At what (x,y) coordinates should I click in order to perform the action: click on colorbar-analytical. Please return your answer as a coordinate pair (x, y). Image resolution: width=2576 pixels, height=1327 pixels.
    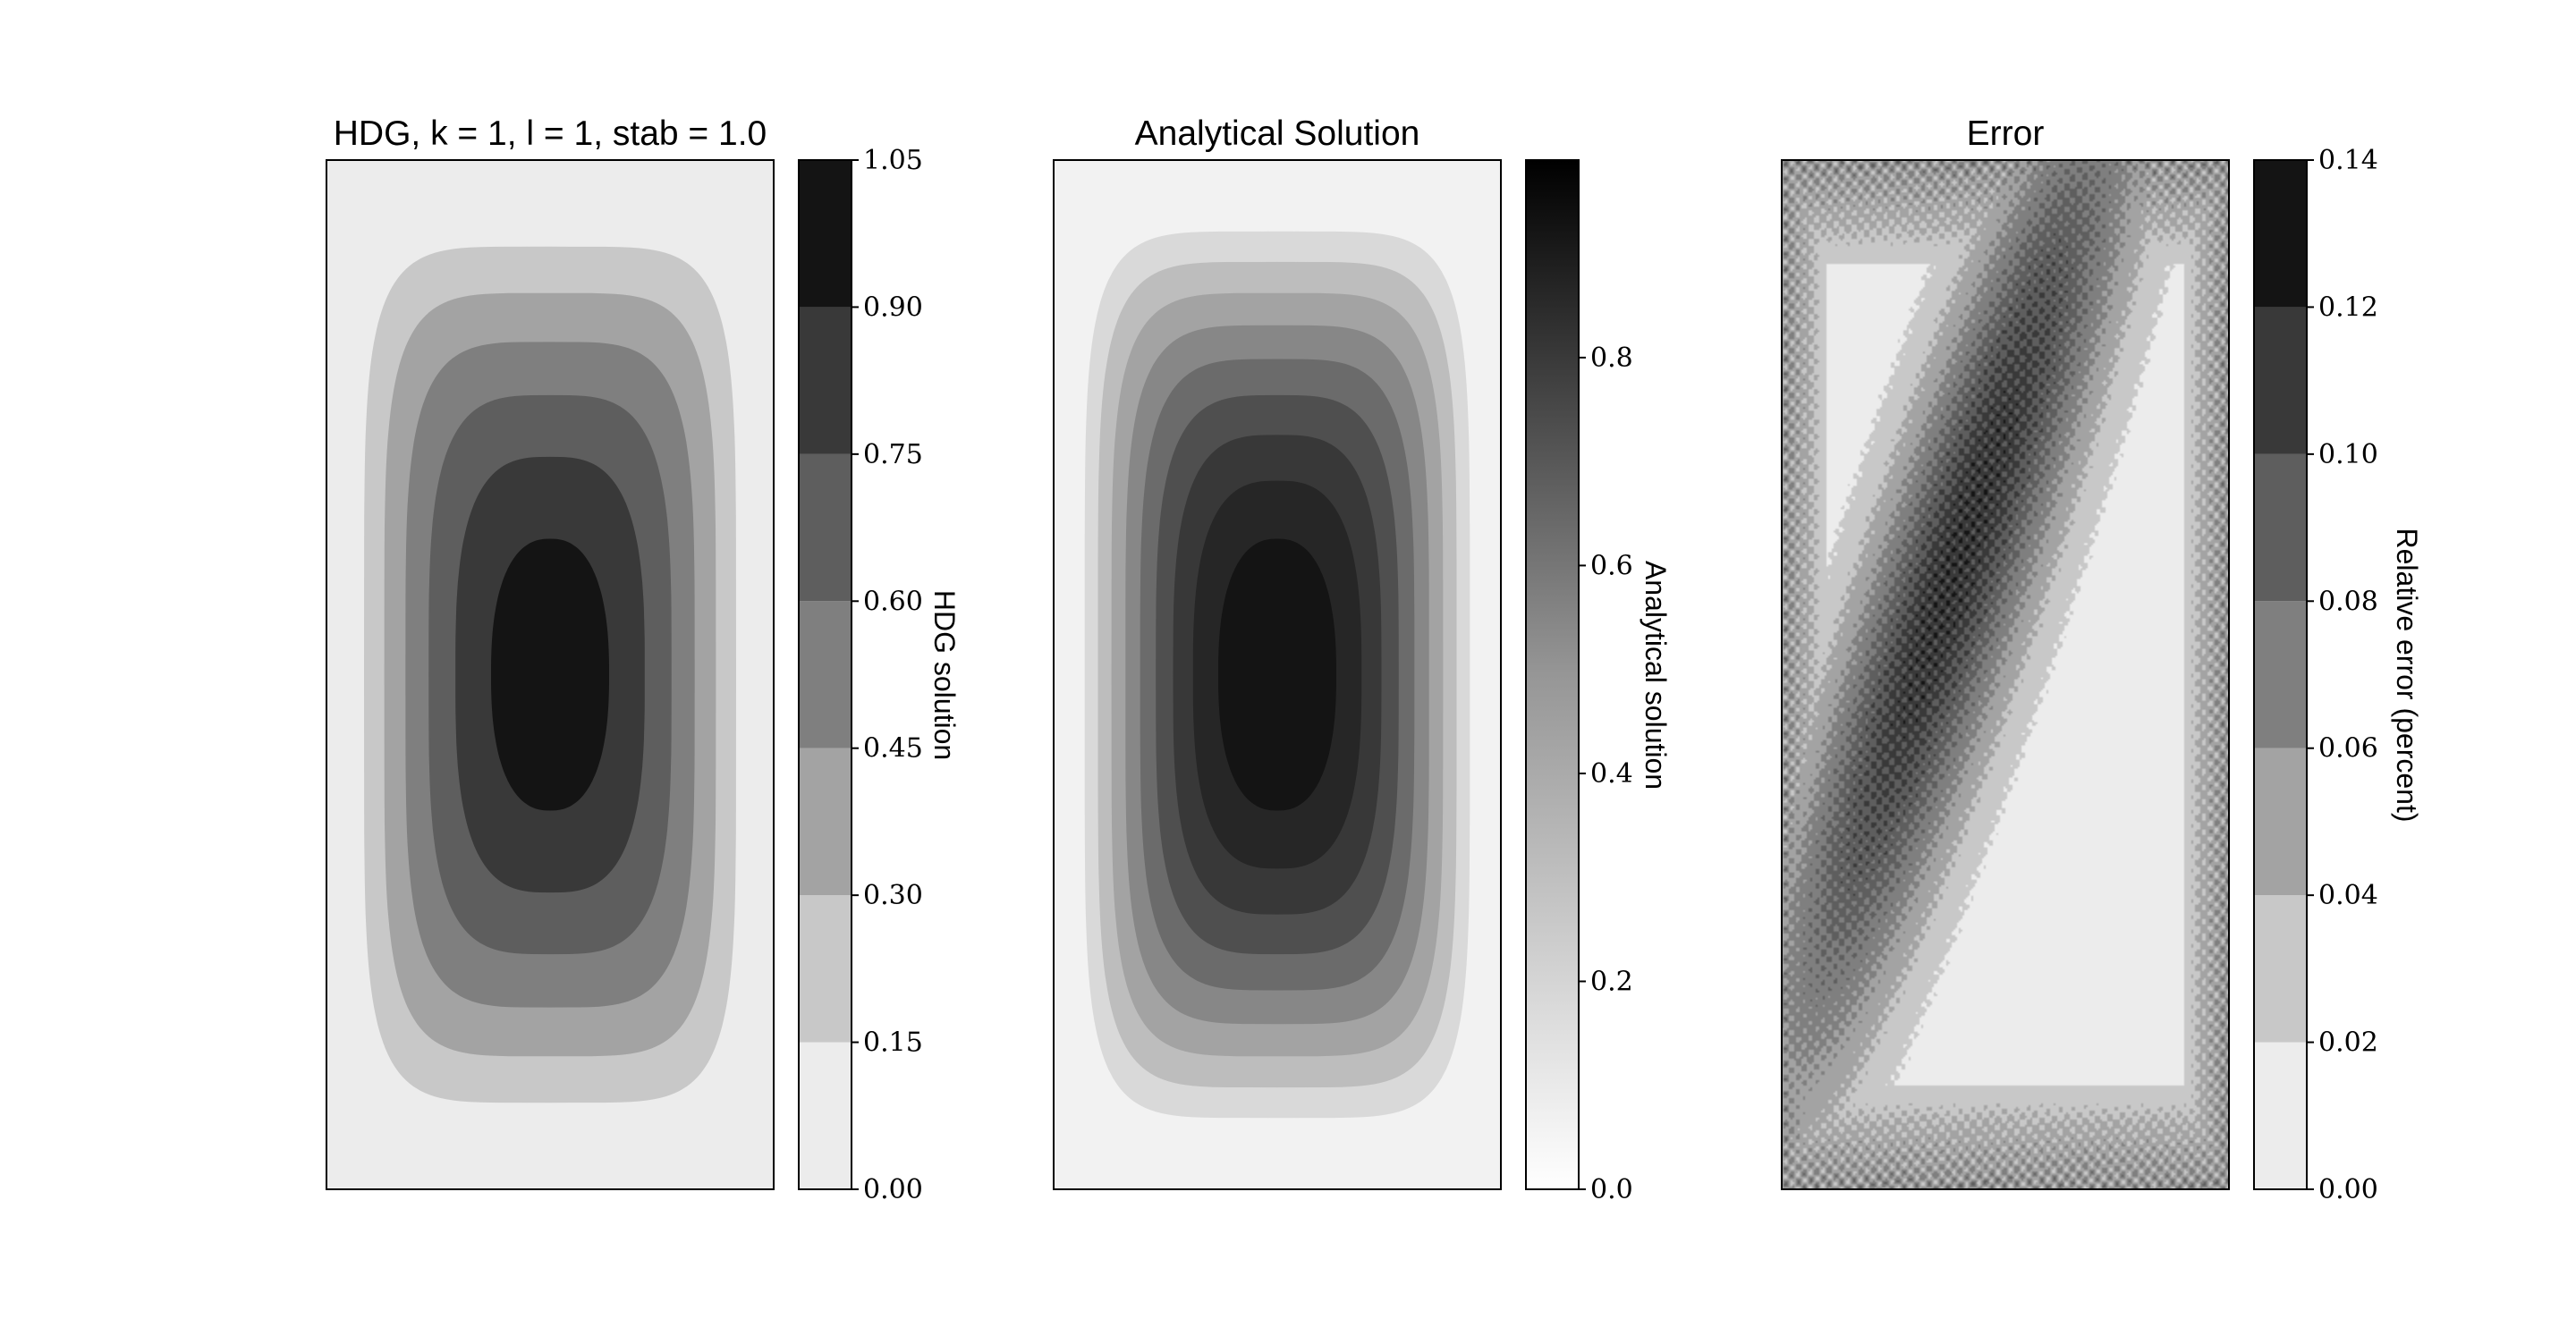
    Looking at the image, I should click on (1552, 674).